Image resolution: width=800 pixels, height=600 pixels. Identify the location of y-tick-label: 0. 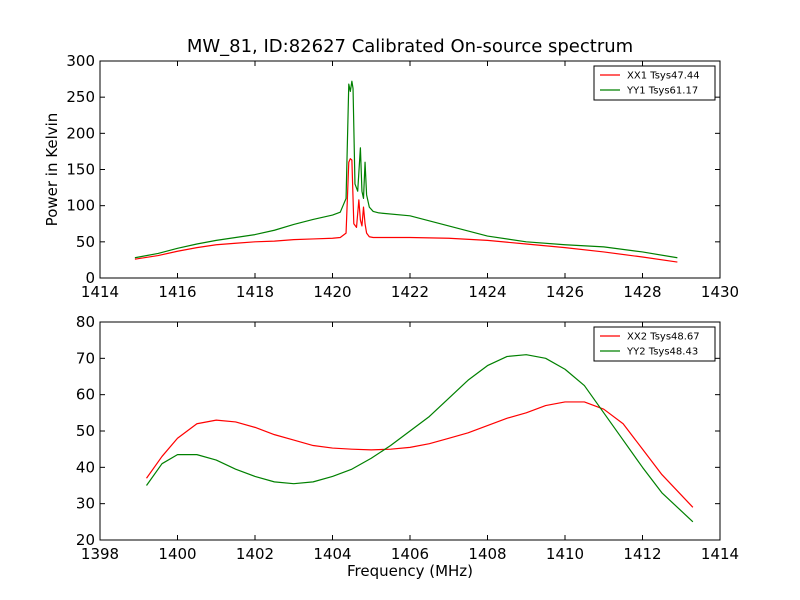
(90, 278).